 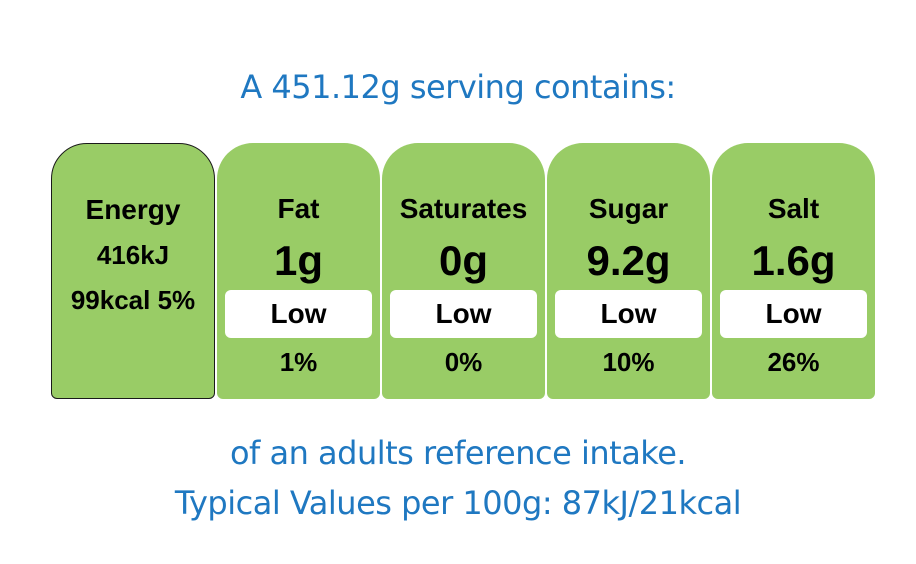 What do you see at coordinates (628, 260) in the screenshot?
I see `sugar-amount: 9.2g` at bounding box center [628, 260].